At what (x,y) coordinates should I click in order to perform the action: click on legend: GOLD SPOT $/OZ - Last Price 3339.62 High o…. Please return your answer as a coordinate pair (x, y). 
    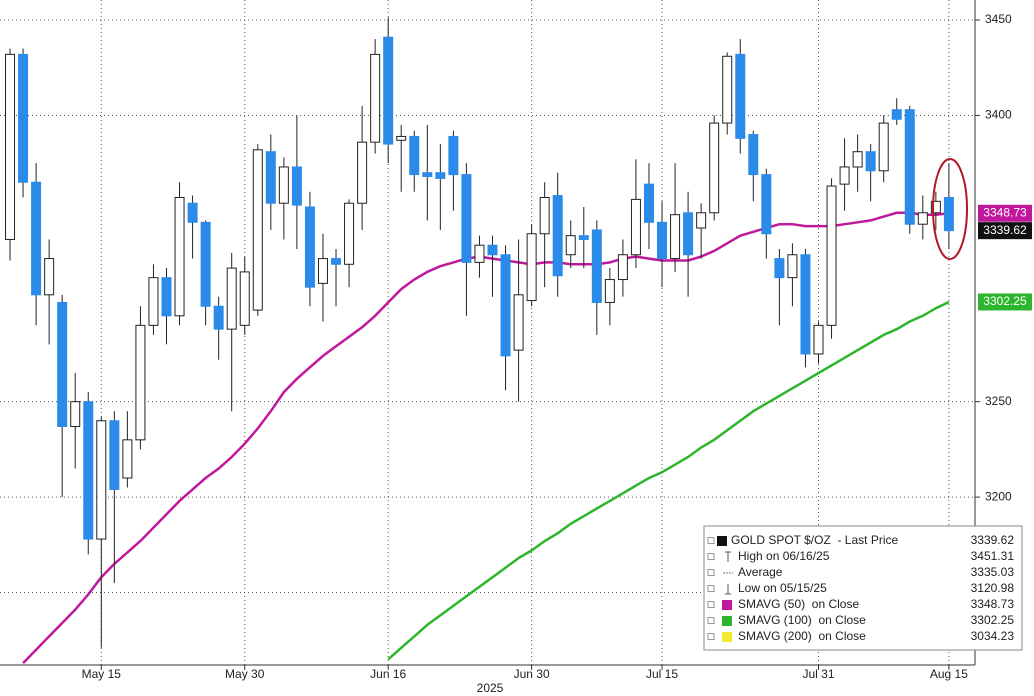
    Looking at the image, I should click on (863, 588).